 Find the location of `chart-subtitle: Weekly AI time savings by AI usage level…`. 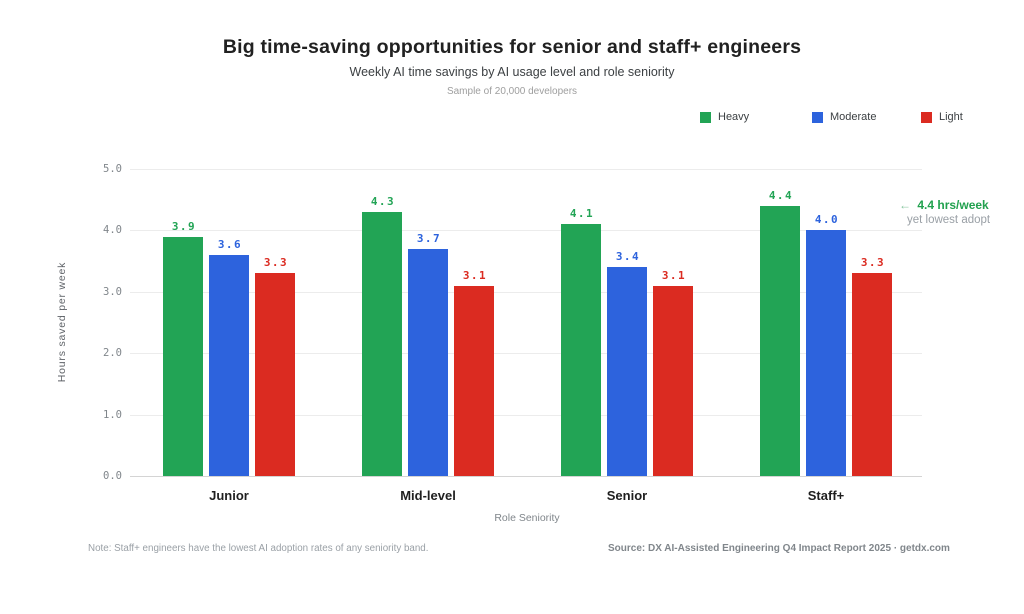

chart-subtitle: Weekly AI time savings by AI usage level… is located at coordinates (512, 72).